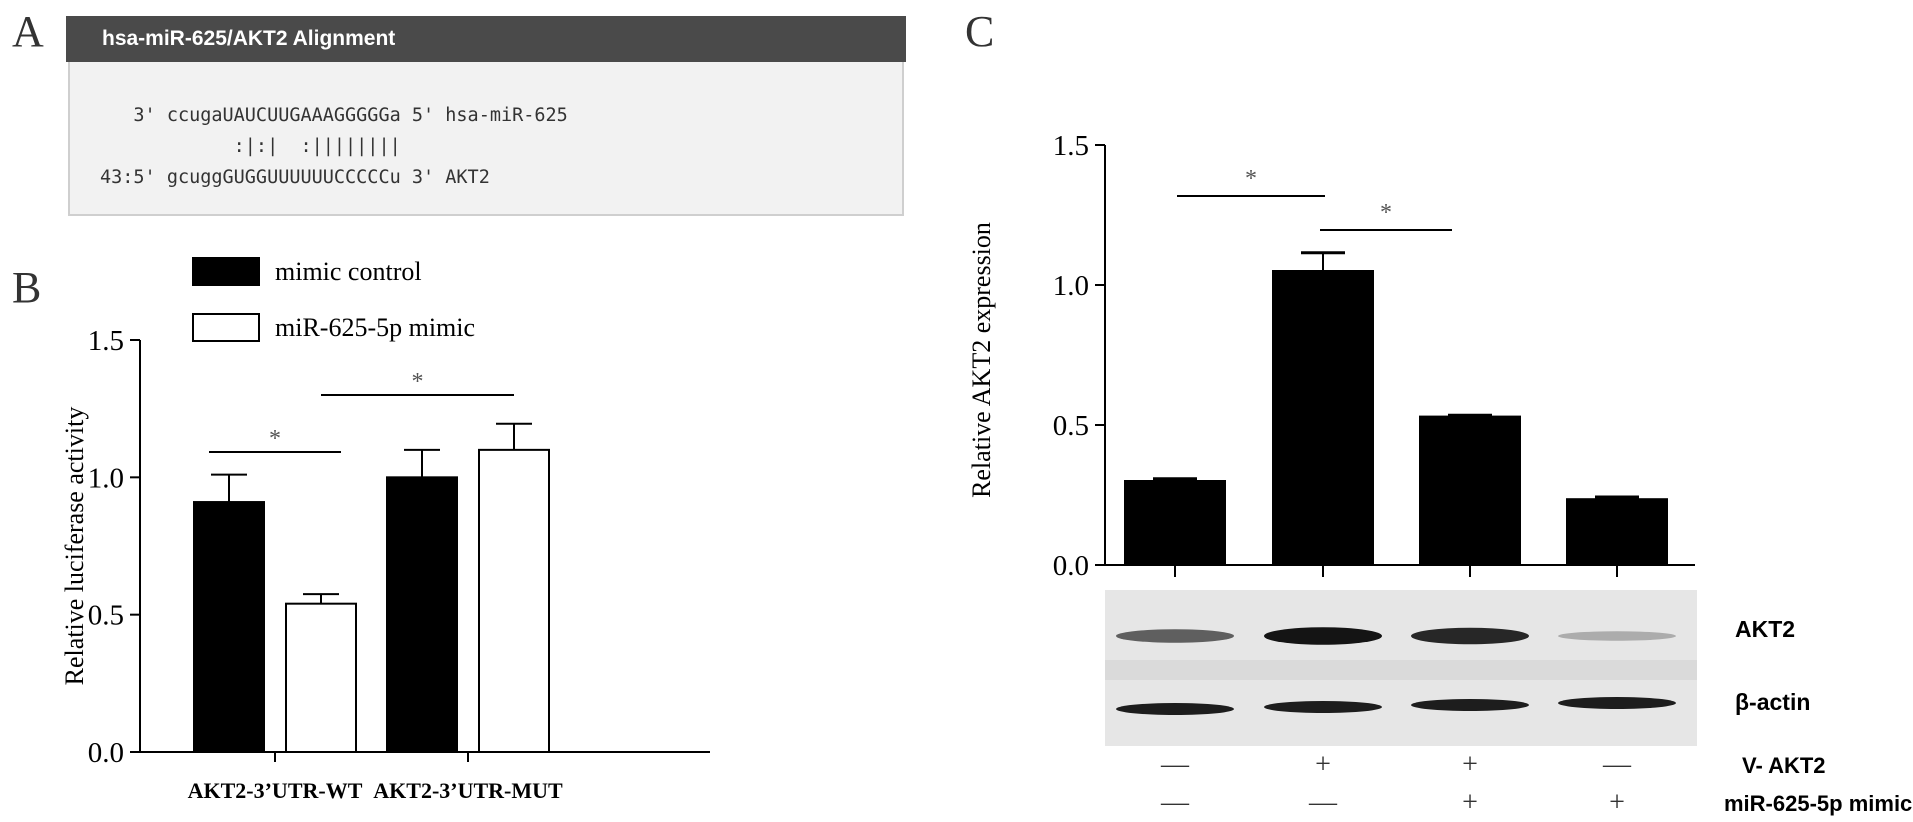 The width and height of the screenshot is (1913, 822). Describe the element at coordinates (106, 341) in the screenshot. I see `y-tick-label-b: 1.5` at that location.